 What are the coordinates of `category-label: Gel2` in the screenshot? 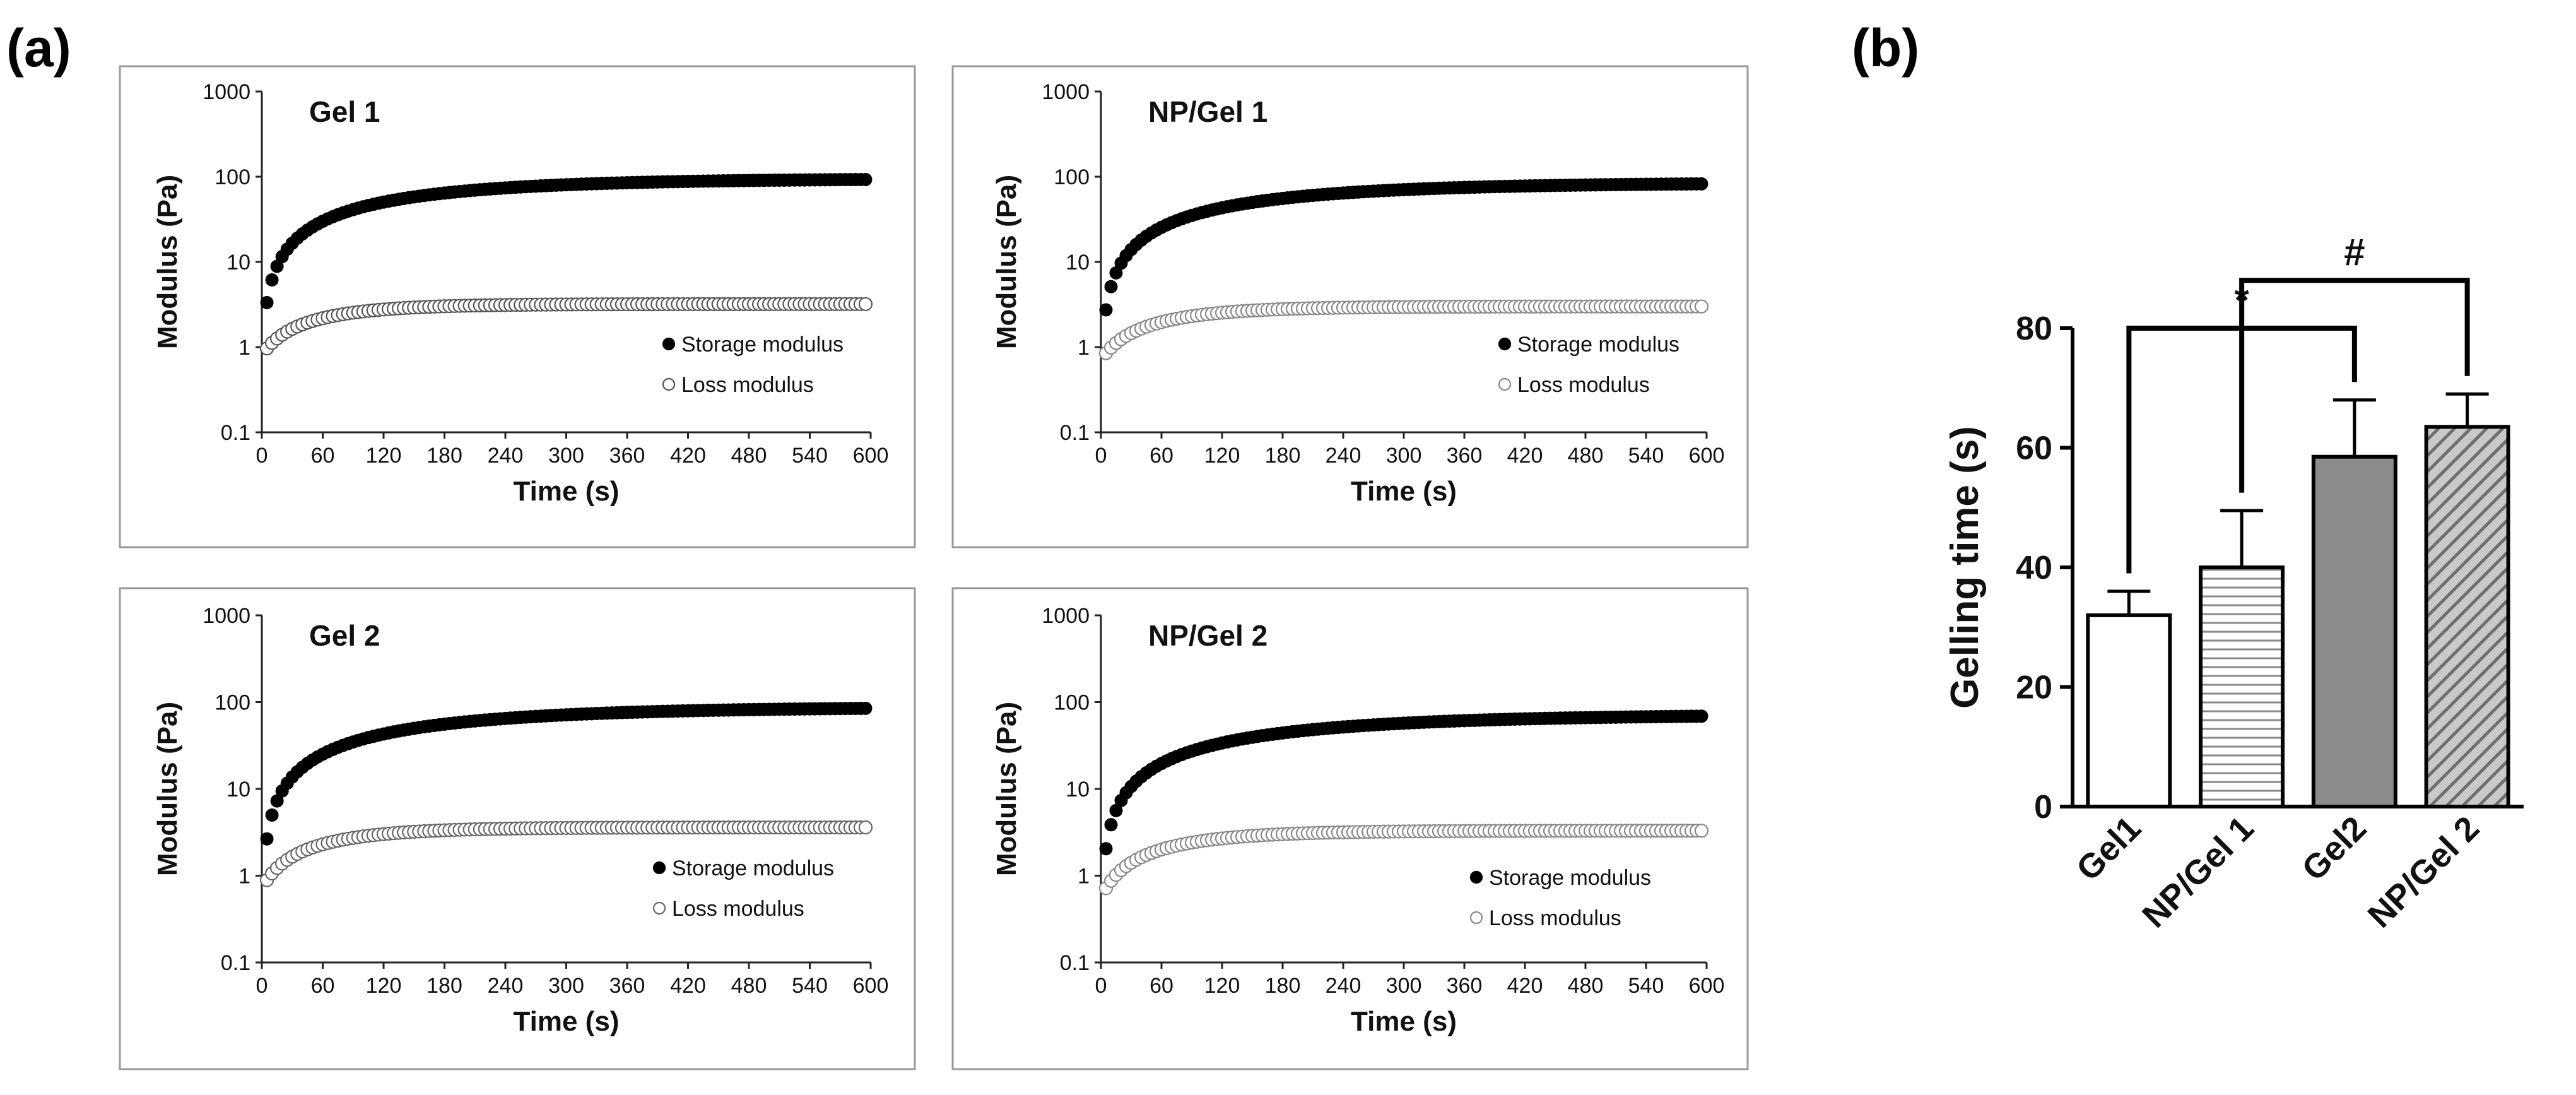 It's located at (2334, 848).